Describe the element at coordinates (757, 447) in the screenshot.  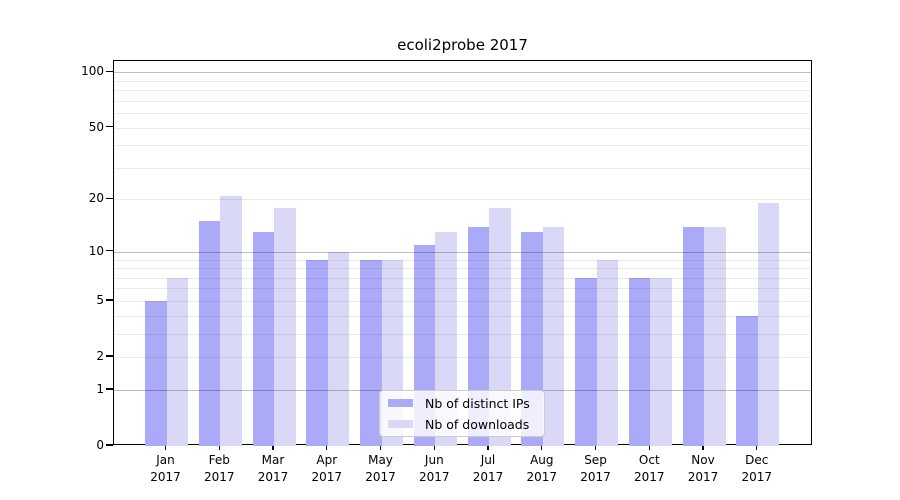
I see `x-tick-dec` at that location.